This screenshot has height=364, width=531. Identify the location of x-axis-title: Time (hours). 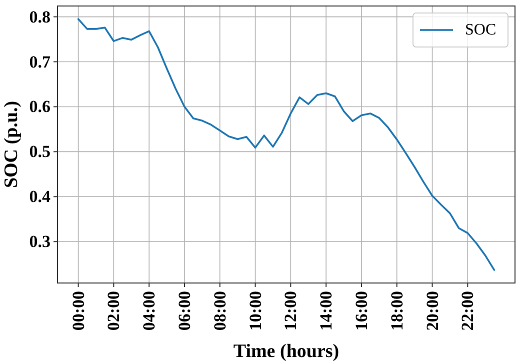
(286, 351).